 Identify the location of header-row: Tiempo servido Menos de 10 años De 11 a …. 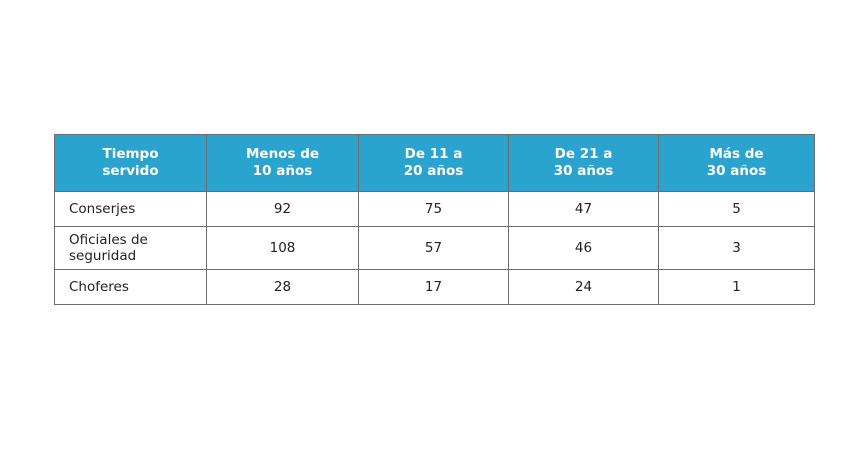
(434, 163).